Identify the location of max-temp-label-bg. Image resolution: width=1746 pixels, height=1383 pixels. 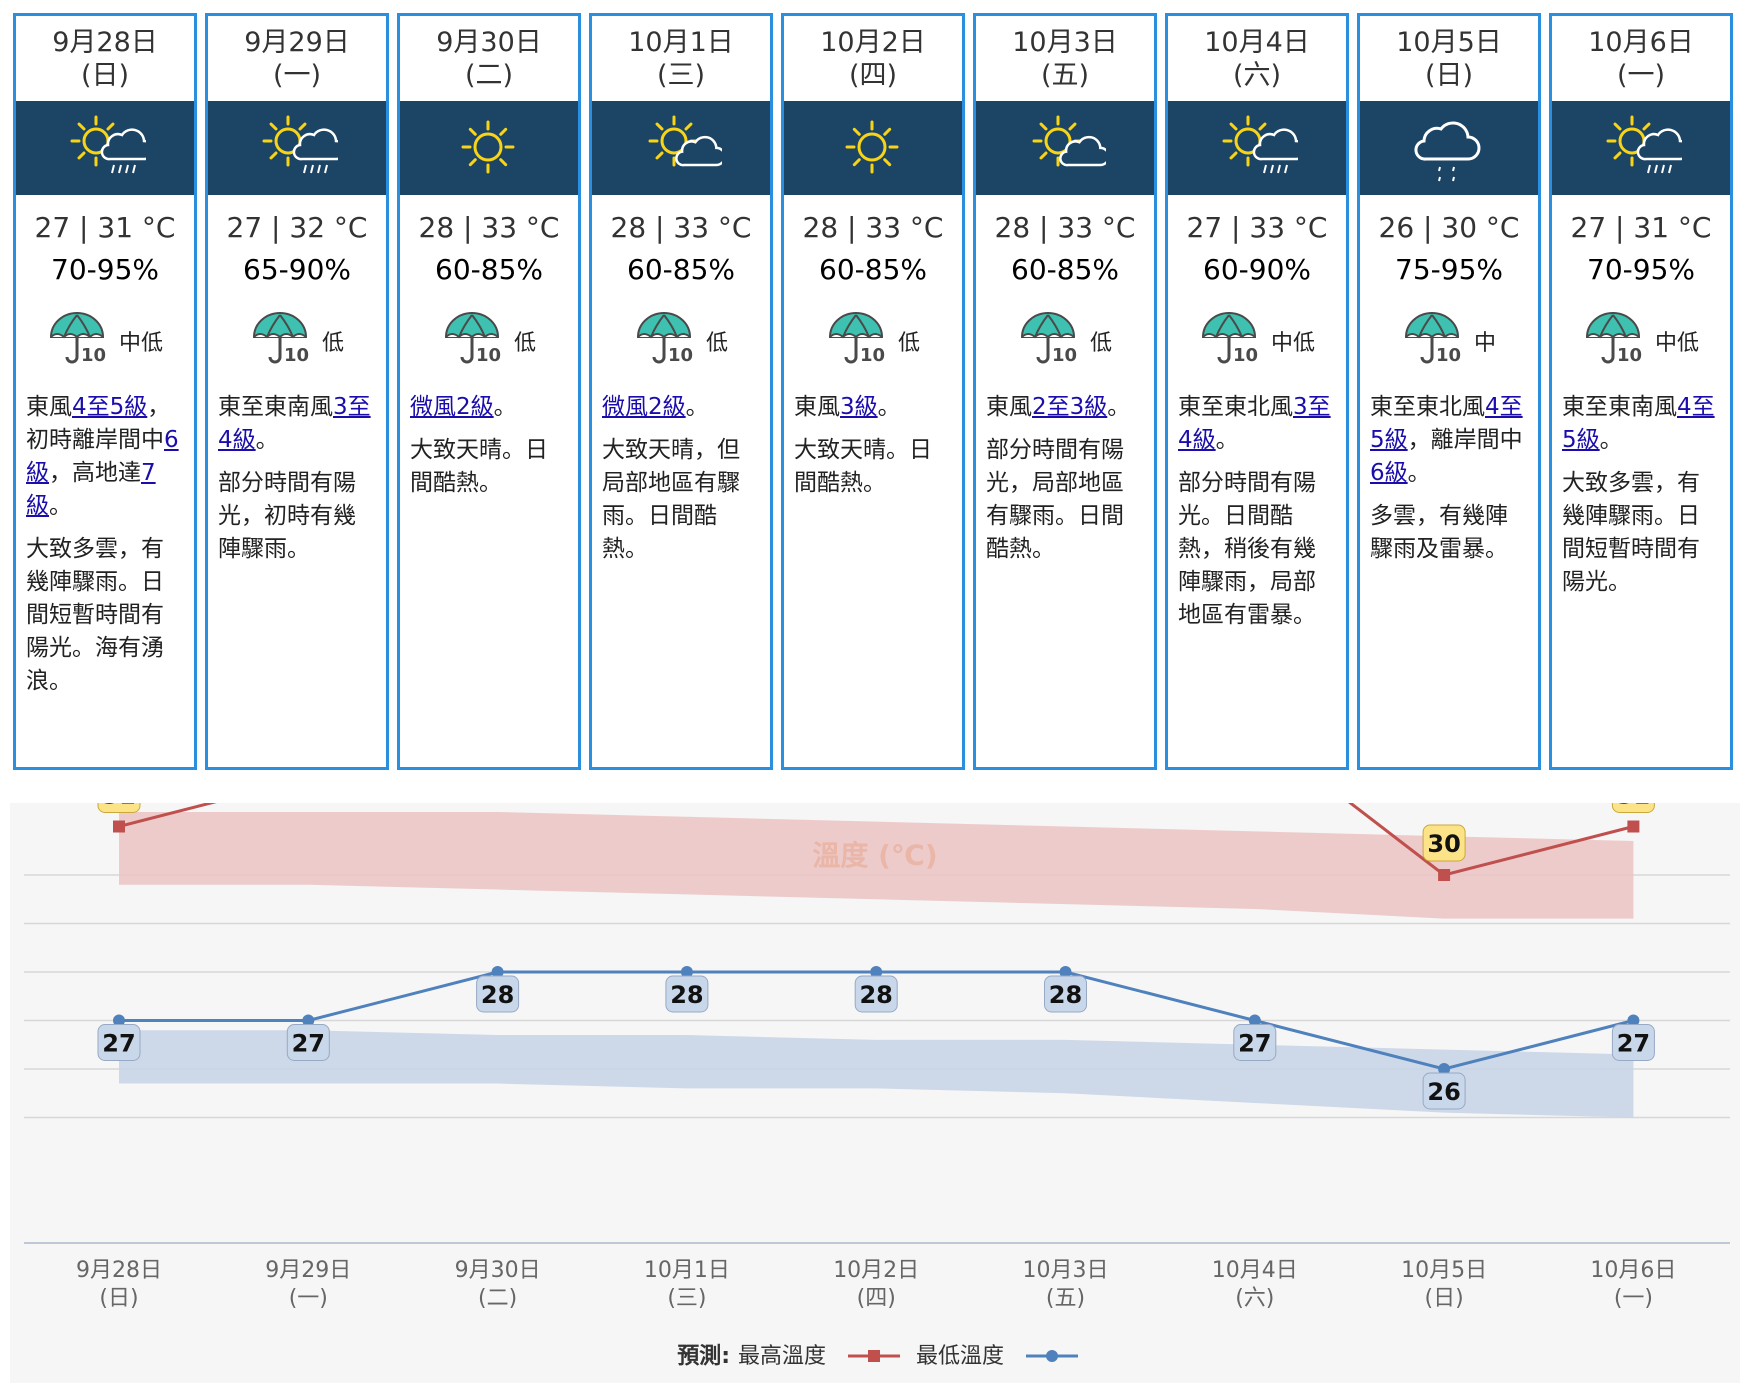
(119, 808).